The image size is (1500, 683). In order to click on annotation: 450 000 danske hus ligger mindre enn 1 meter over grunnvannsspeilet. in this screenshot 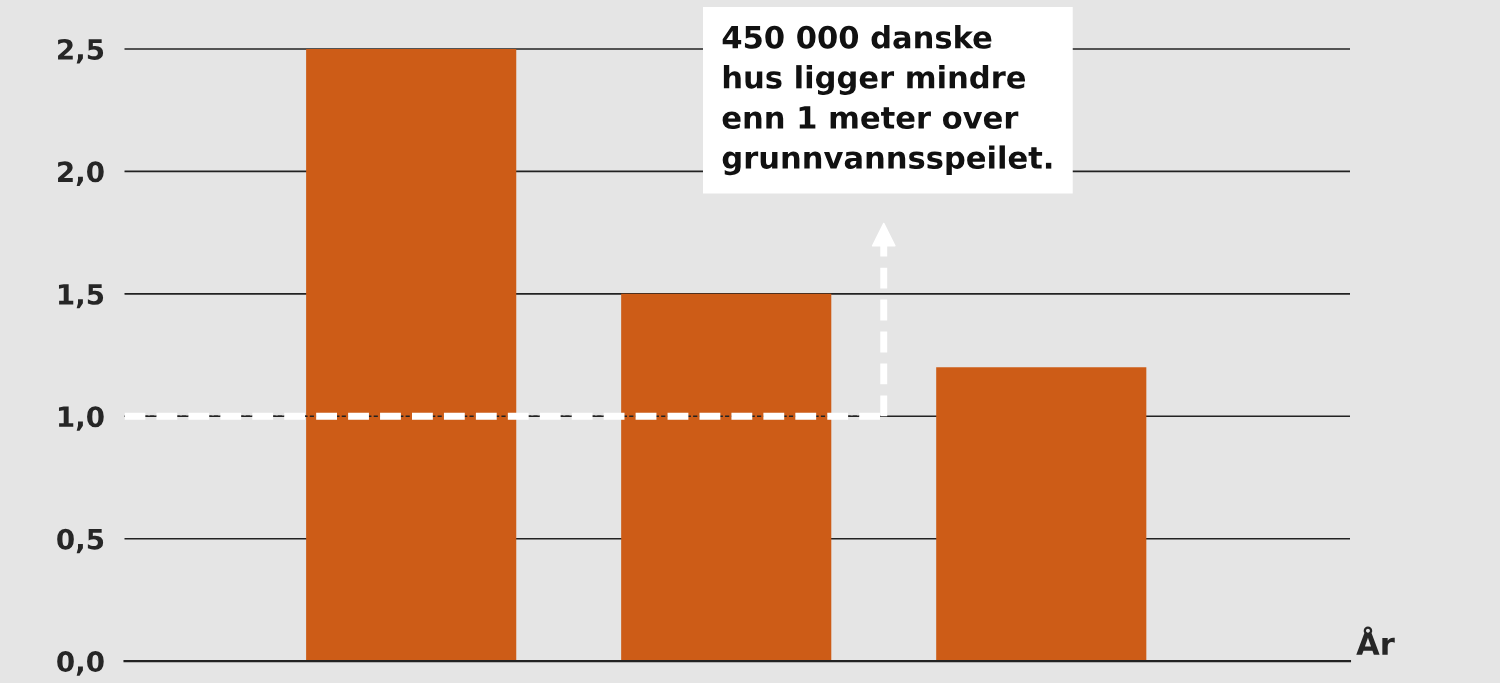, I will do `click(887, 100)`.